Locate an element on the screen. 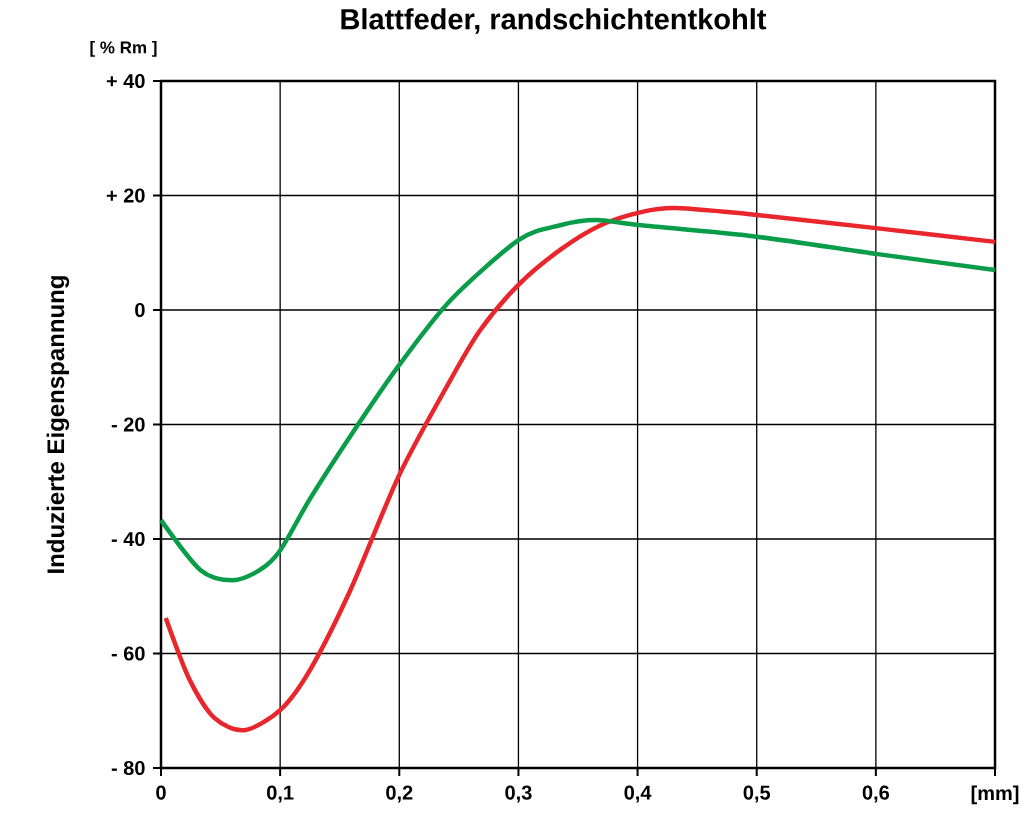 This screenshot has width=1024, height=837. x-tick-label: 0 is located at coordinates (161, 792).